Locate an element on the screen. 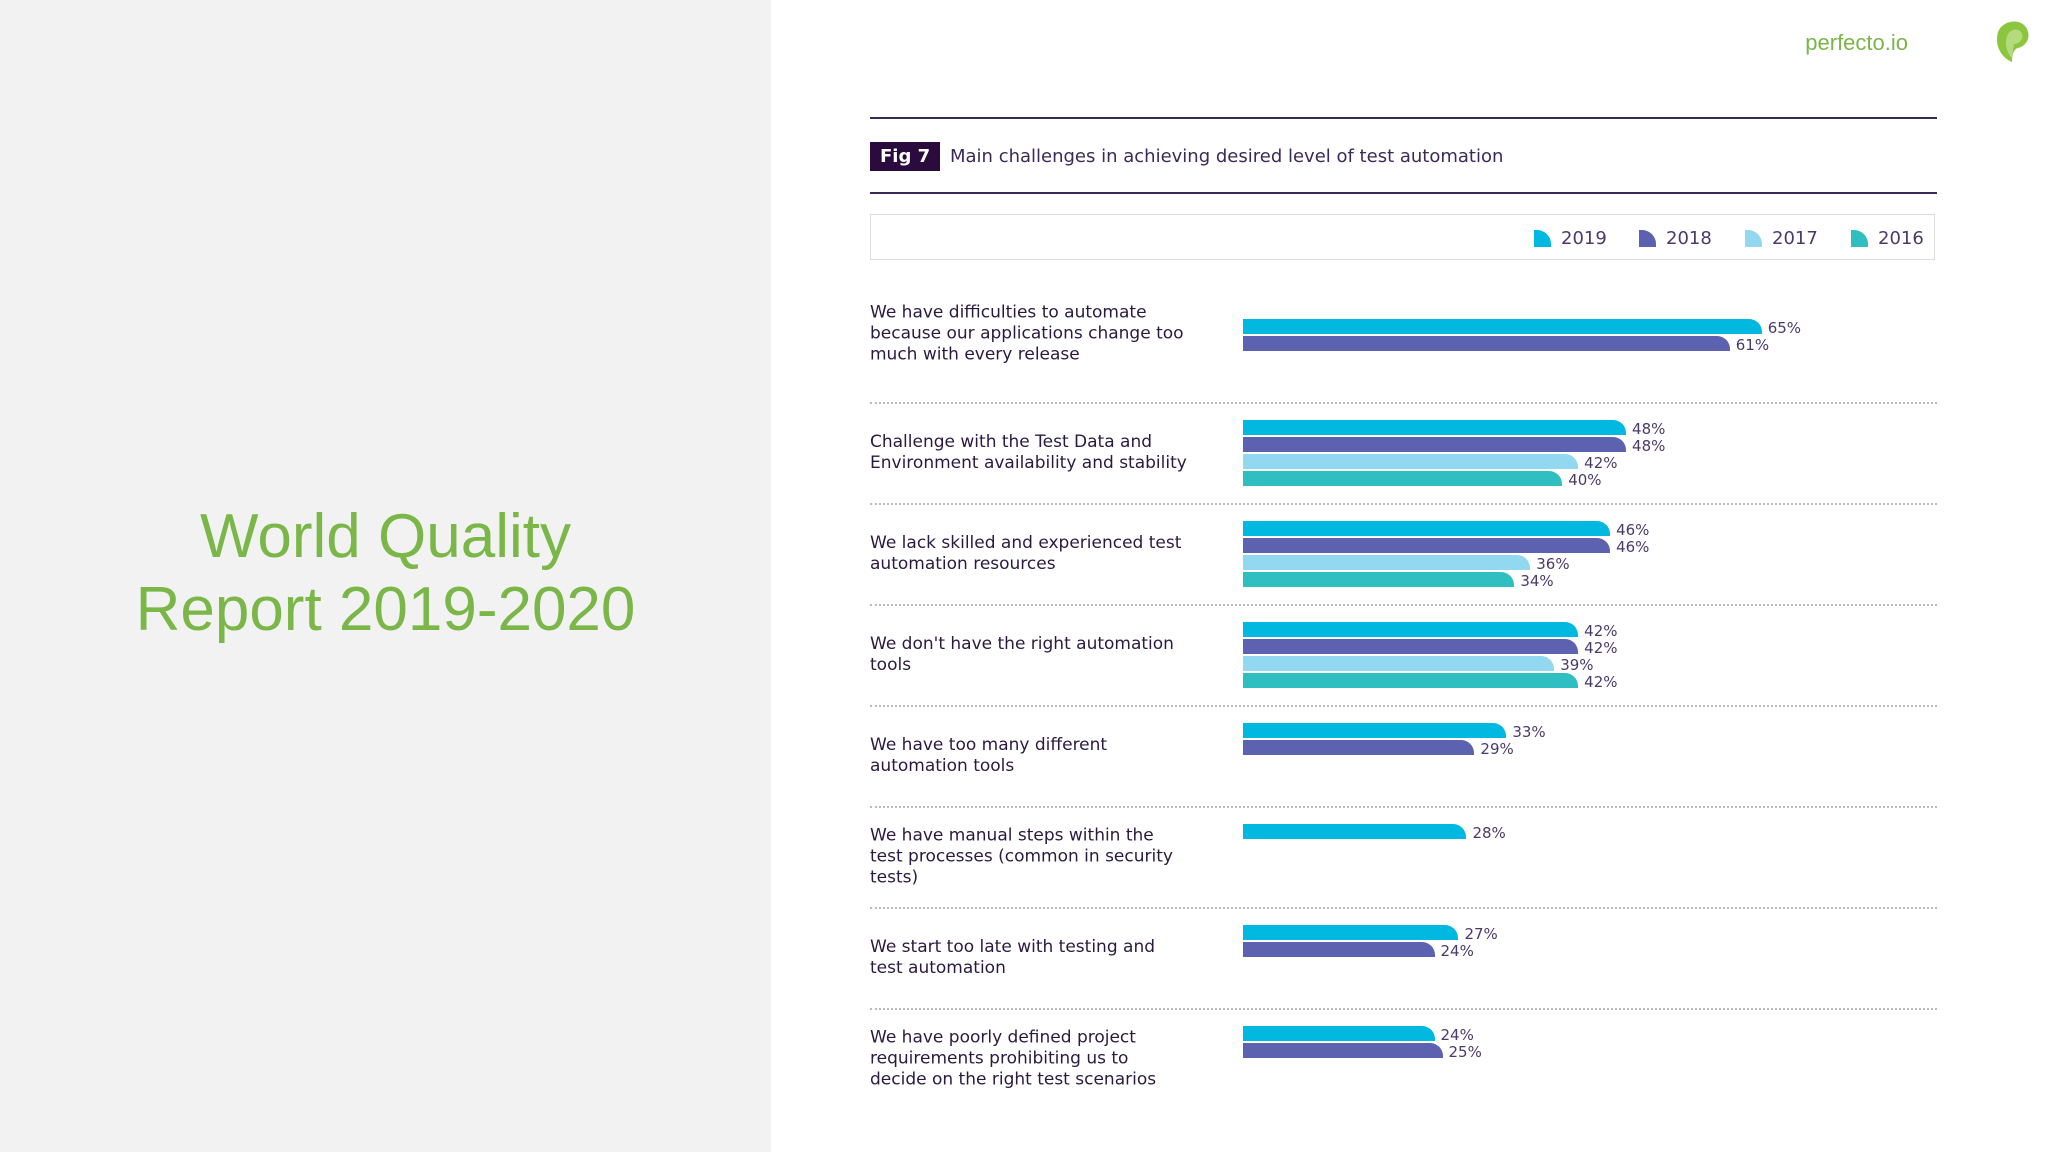  brand-text: perfecto.io is located at coordinates (1856, 42).